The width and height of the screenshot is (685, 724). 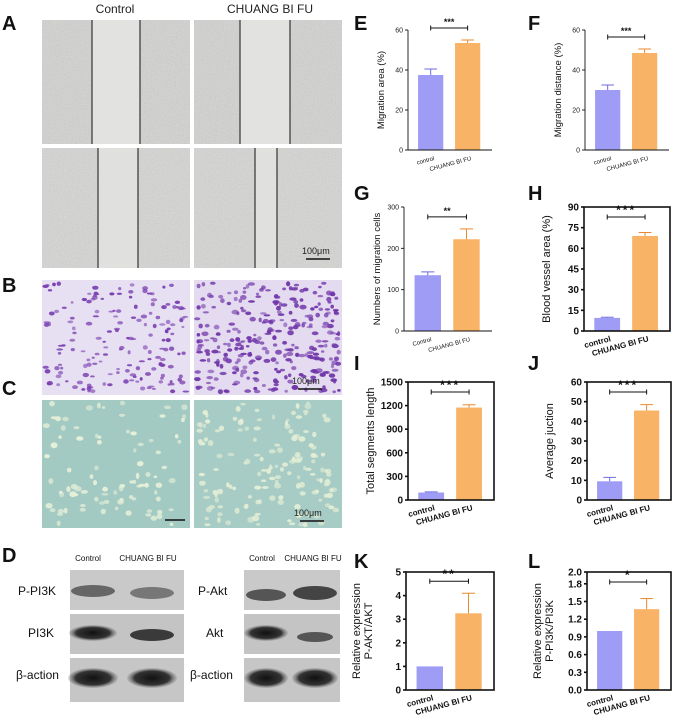 What do you see at coordinates (576, 332) in the screenshot?
I see `y-tick-label: 0` at bounding box center [576, 332].